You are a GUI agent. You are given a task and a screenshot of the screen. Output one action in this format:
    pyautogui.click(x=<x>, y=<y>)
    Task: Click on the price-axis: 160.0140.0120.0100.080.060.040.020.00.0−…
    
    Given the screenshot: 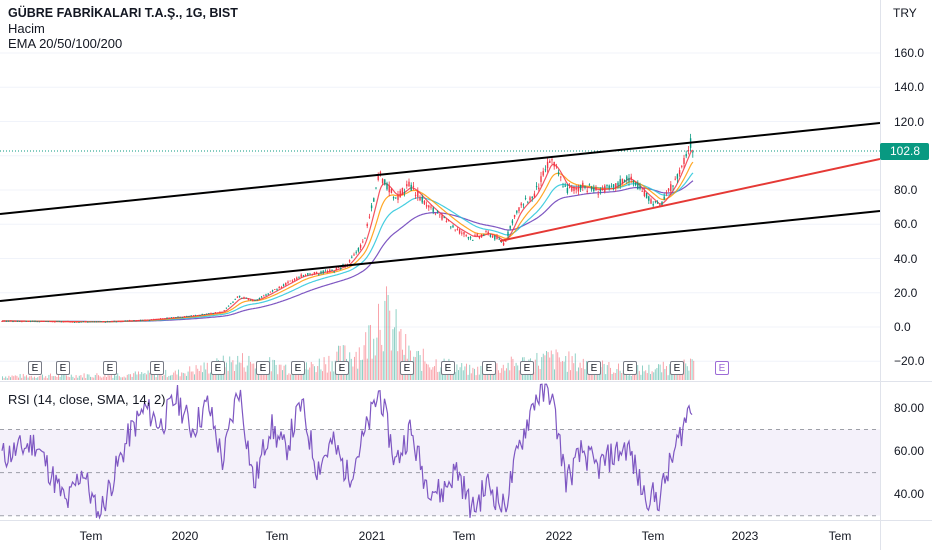 What is the action you would take?
    pyautogui.click(x=906, y=190)
    